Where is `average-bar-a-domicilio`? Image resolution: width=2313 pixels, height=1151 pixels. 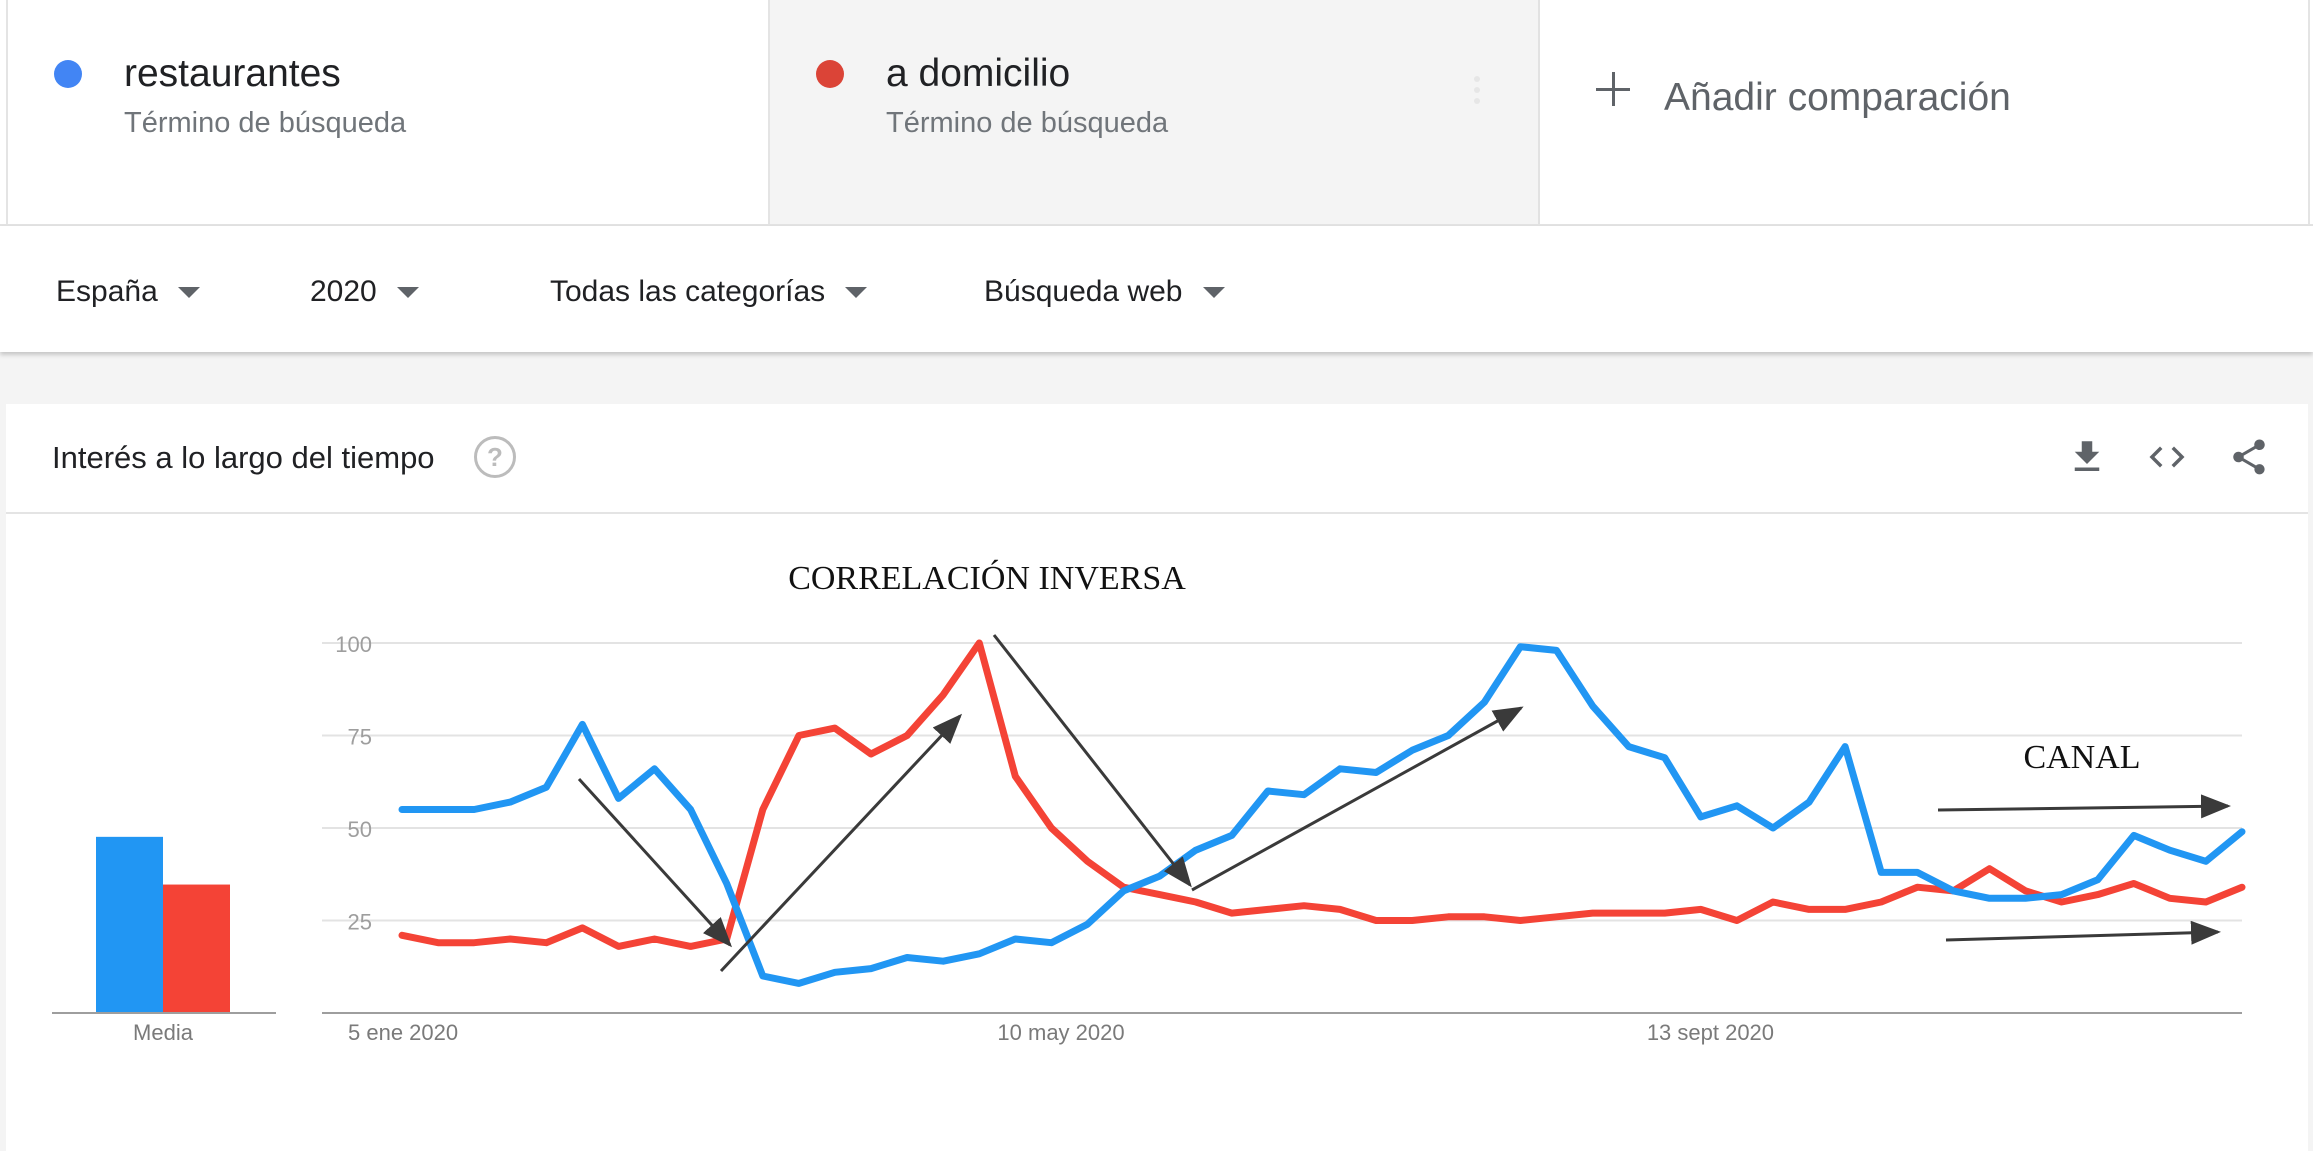 average-bar-a-domicilio is located at coordinates (196, 948).